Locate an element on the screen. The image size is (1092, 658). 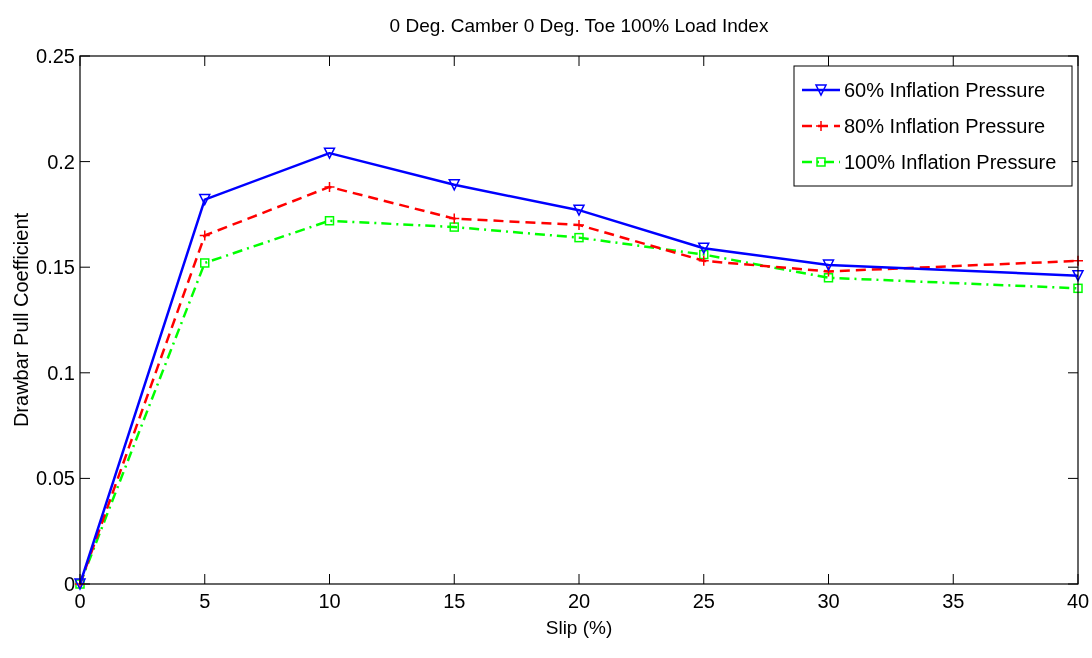
y-axis-title: Drawbar Pull Coefficient is located at coordinates (21, 320).